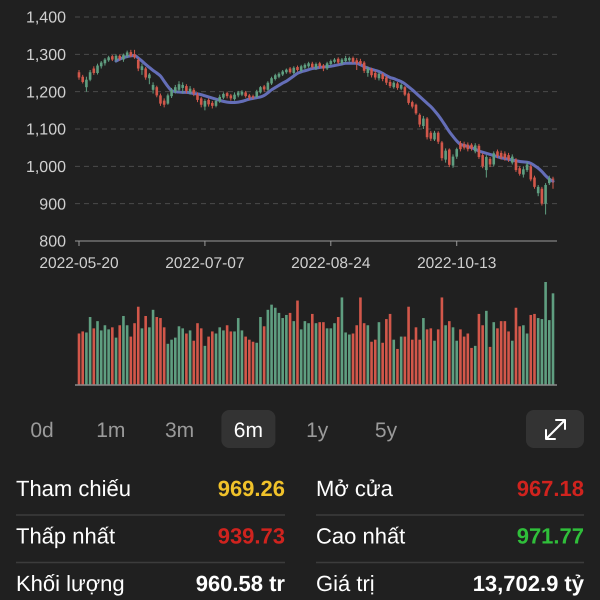 The width and height of the screenshot is (600, 600). What do you see at coordinates (456, 263) in the screenshot?
I see `x-tick-label: 2022-10-13` at bounding box center [456, 263].